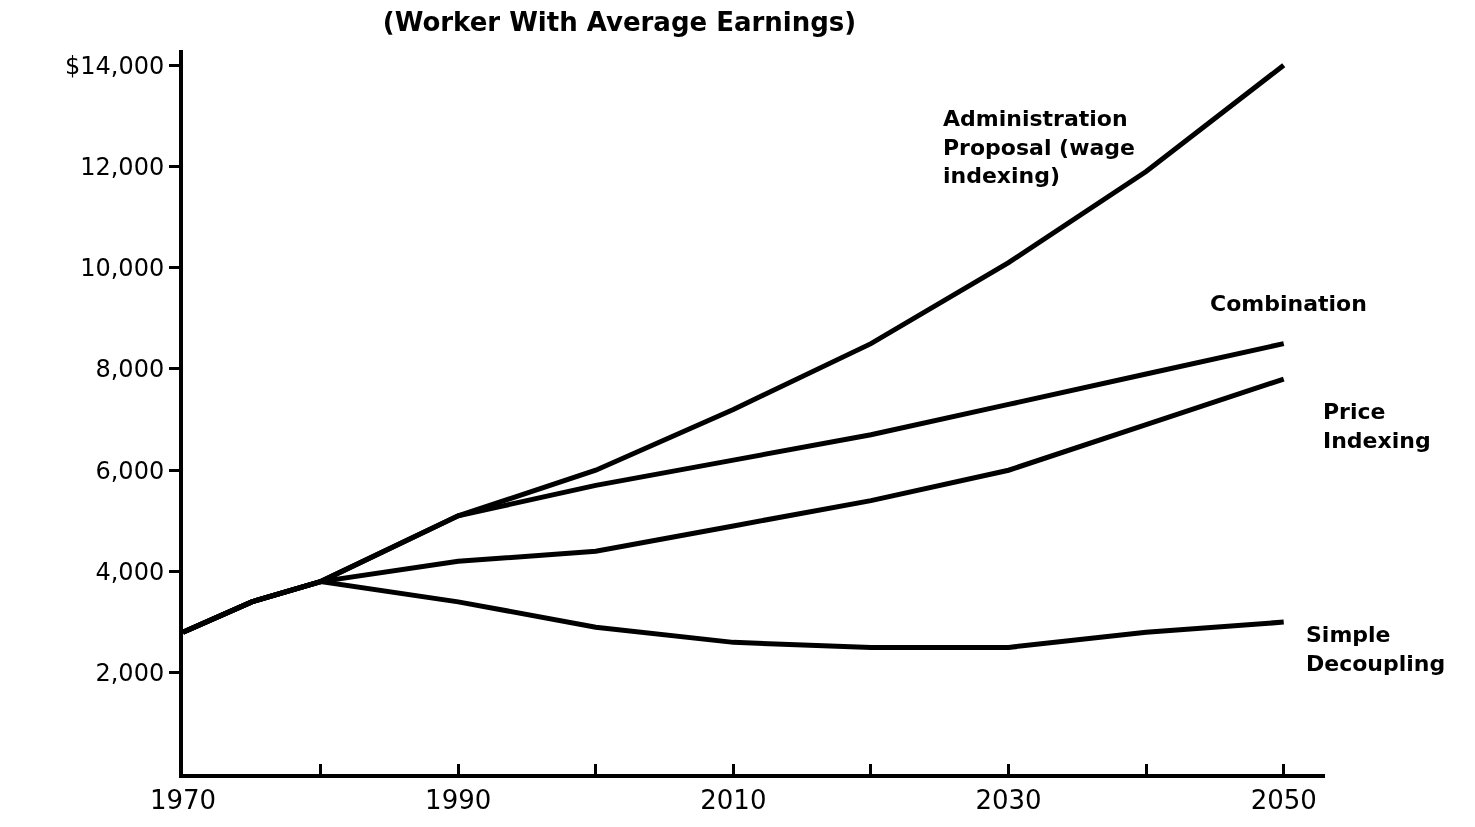  Describe the element at coordinates (1377, 426) in the screenshot. I see `text: Price Indexing` at that location.